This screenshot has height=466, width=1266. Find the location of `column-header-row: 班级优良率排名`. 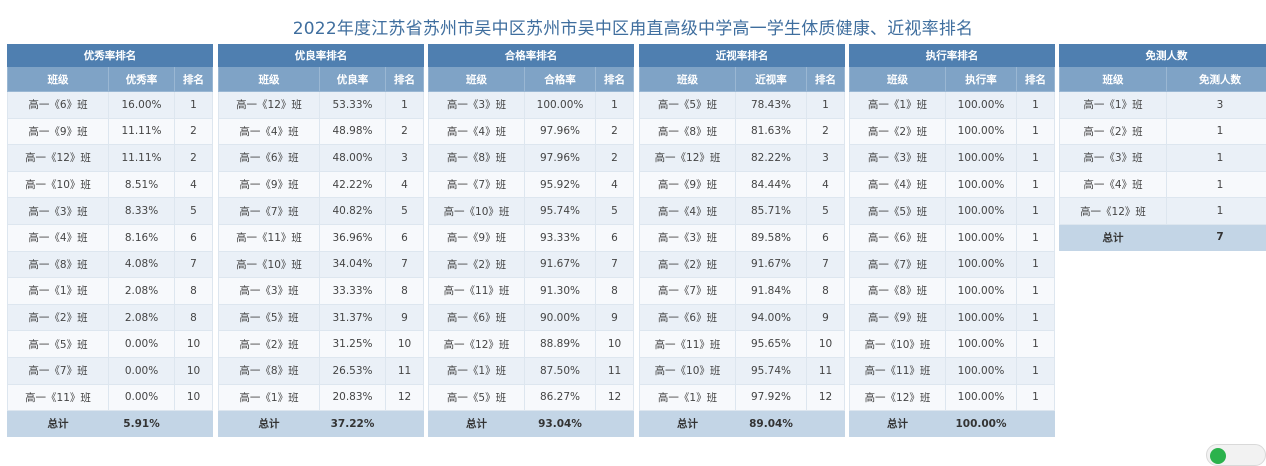

column-header-row: 班级优良率排名 is located at coordinates (321, 79).